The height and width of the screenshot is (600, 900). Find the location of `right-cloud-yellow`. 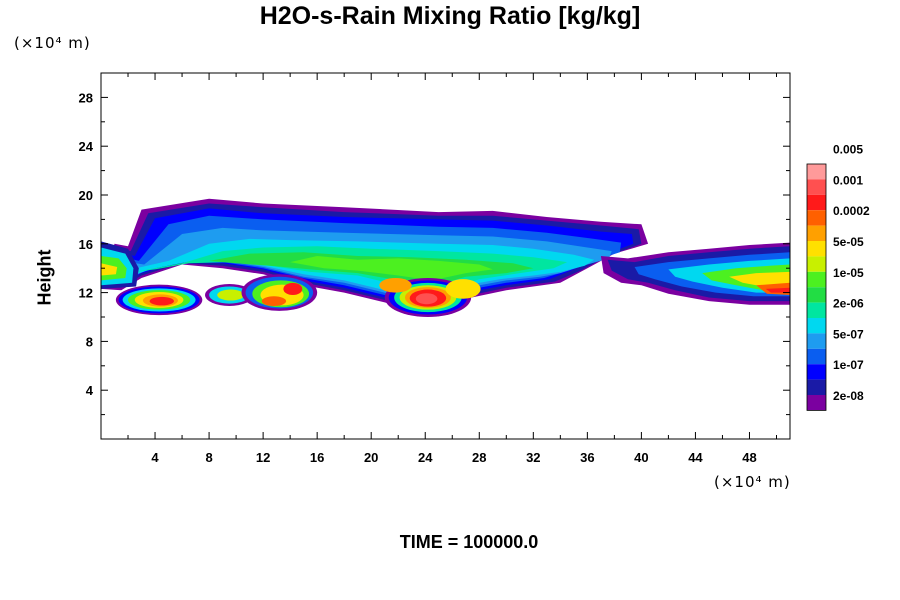

right-cloud-yellow is located at coordinates (759, 279).